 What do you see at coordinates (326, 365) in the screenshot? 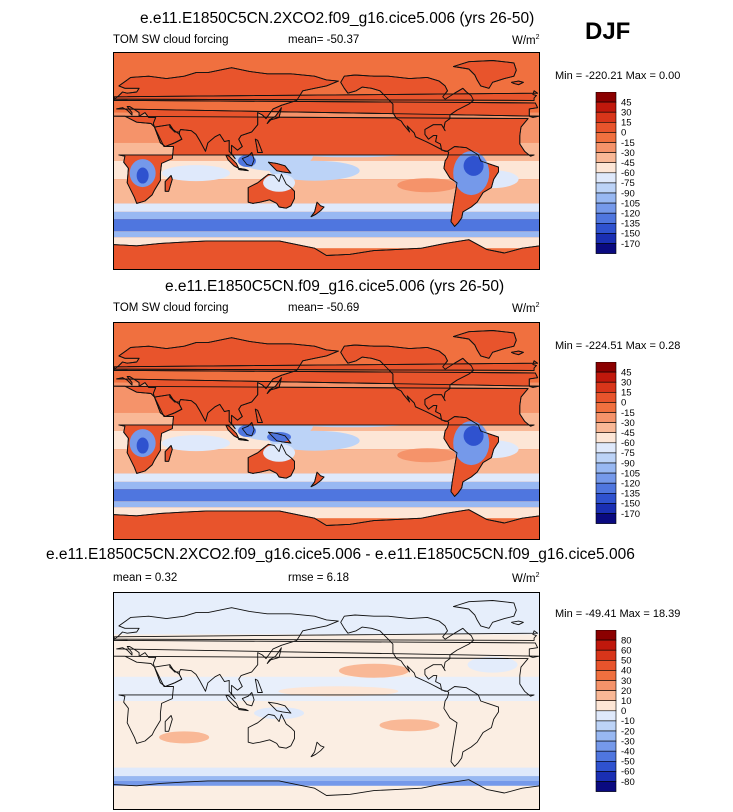
I see `coastline-outline-uk` at bounding box center [326, 365].